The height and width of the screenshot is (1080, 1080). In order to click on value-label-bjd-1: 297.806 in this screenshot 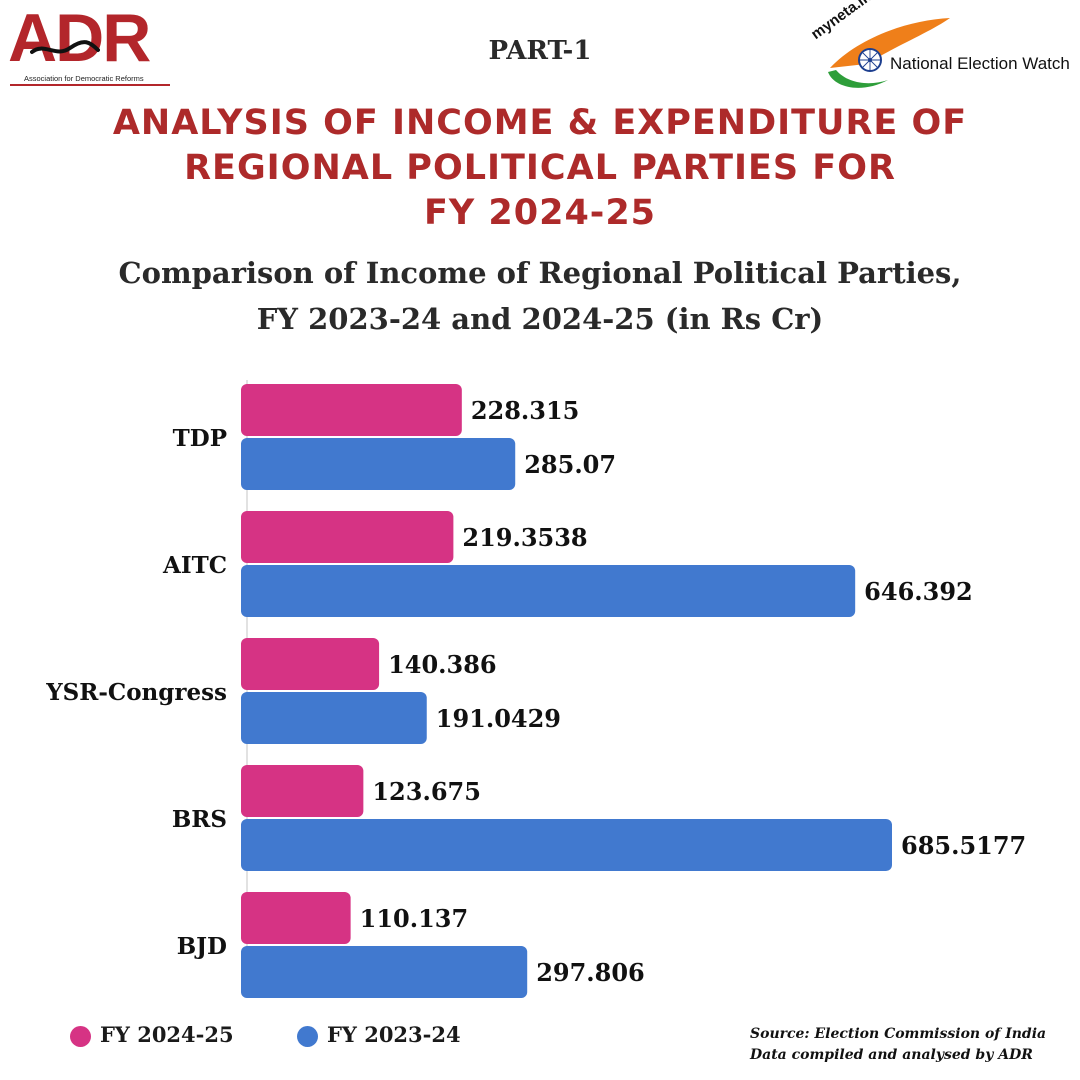, I will do `click(590, 972)`.